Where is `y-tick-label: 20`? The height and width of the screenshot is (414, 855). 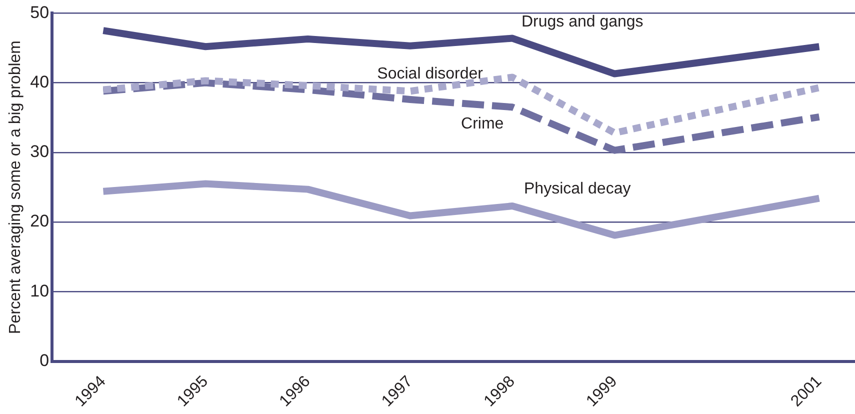 y-tick-label: 20 is located at coordinates (40, 221).